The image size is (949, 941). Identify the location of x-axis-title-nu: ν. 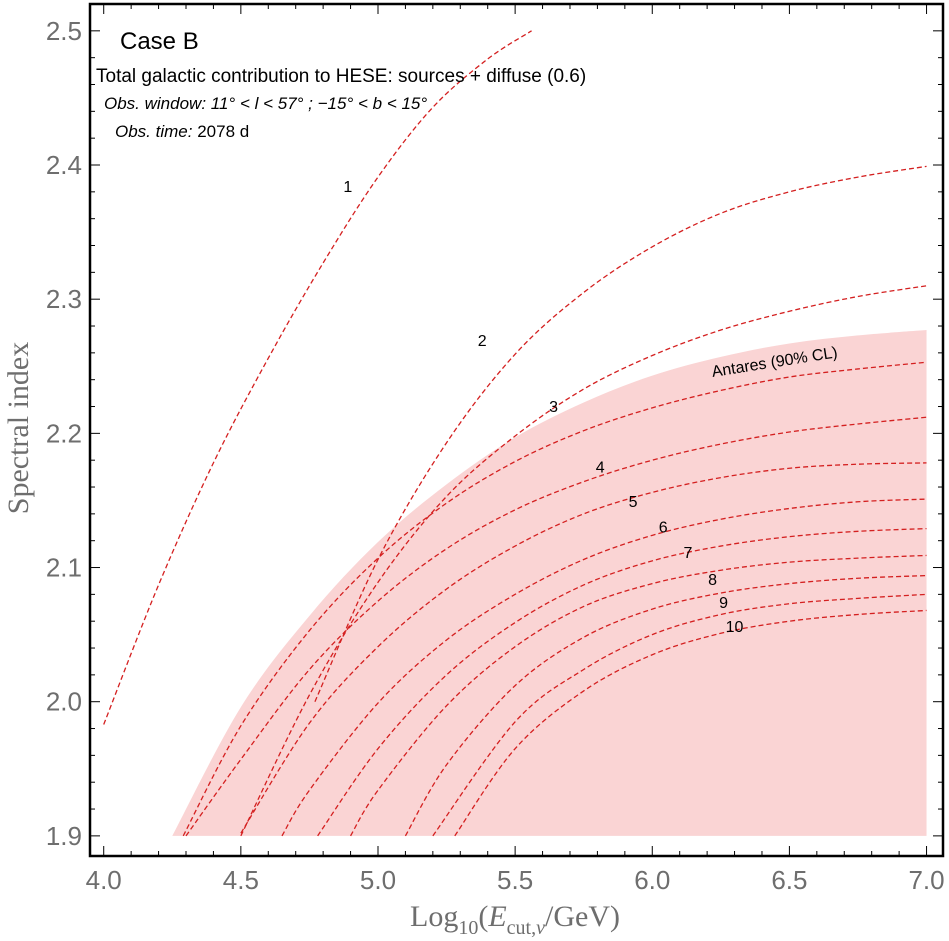
(540, 928).